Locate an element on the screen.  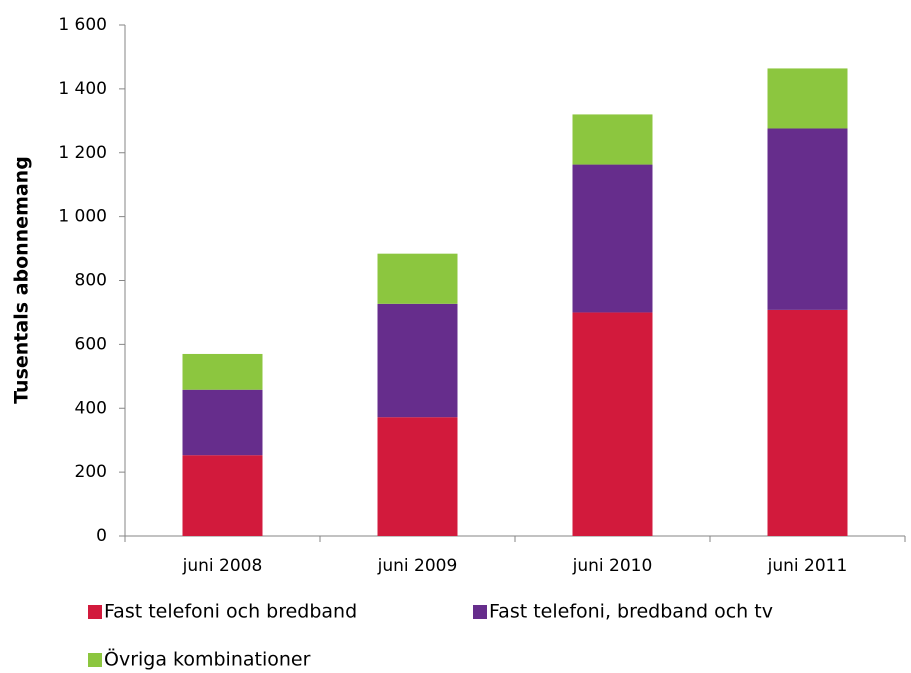
y-tick-label: 400 is located at coordinates (91, 408).